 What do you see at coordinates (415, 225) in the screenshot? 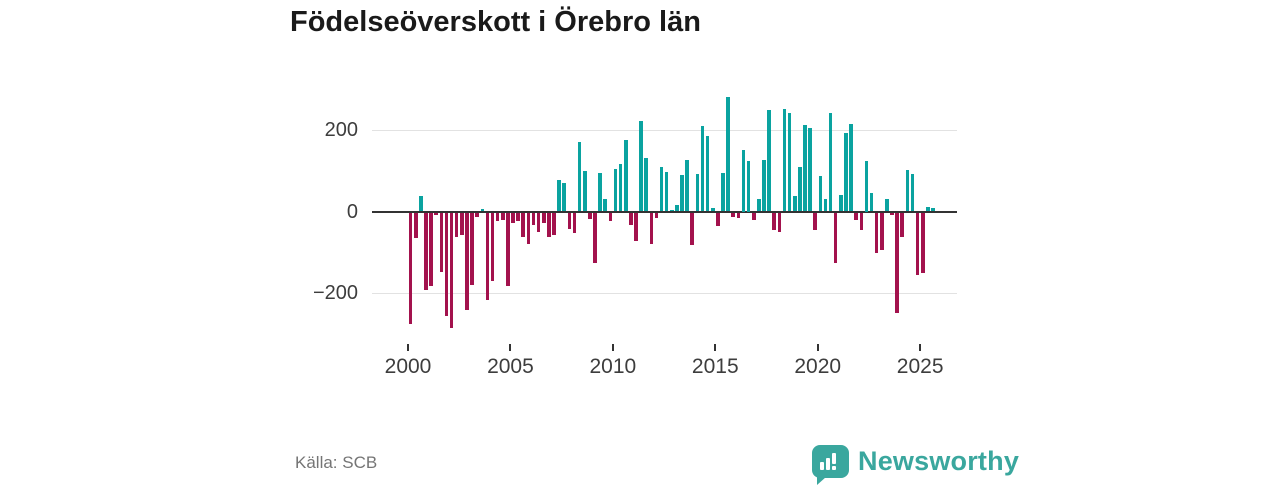
I see `bar-2000-K2` at bounding box center [415, 225].